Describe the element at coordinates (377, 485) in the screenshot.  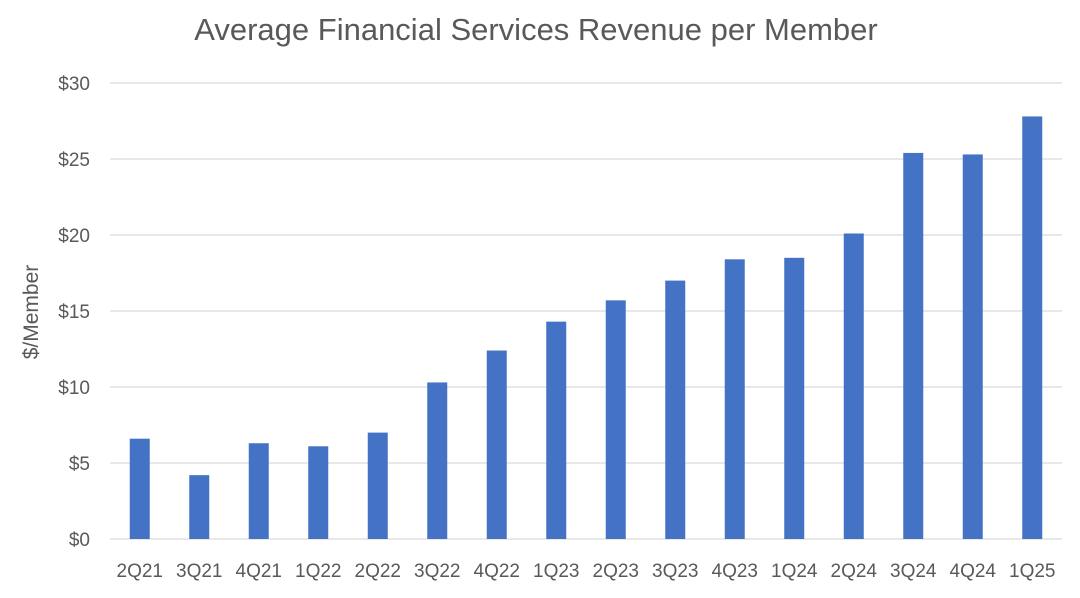
I see `bar-2q22` at that location.